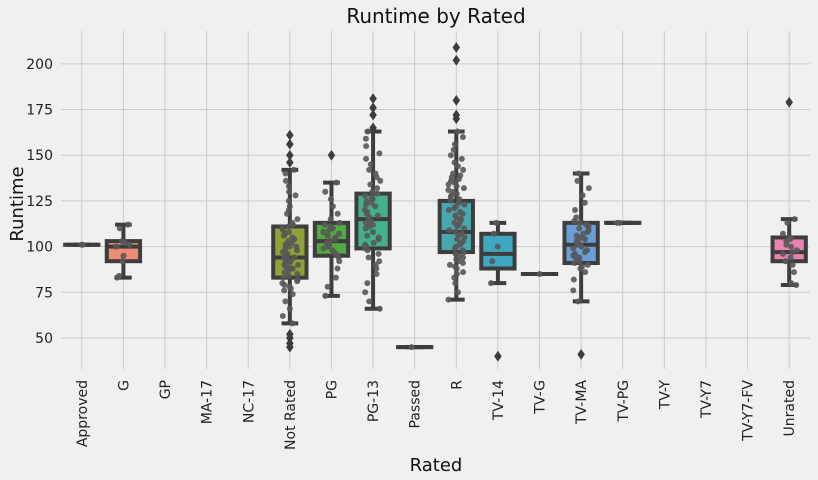 The height and width of the screenshot is (480, 818). I want to click on x-tick-label: TV-Y, so click(665, 395).